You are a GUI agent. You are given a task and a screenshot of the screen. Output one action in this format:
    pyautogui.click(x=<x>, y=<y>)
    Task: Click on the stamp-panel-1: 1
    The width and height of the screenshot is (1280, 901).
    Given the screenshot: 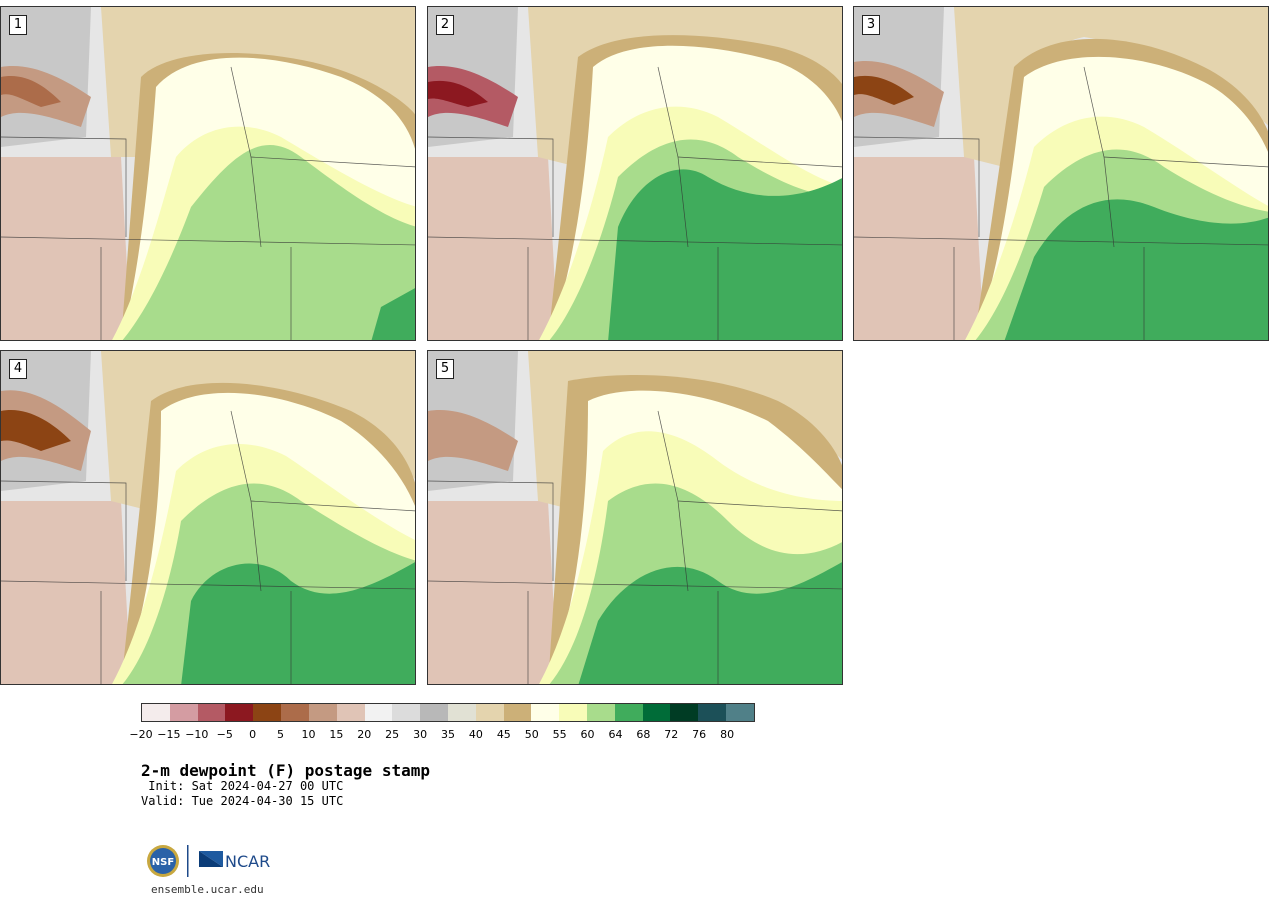 What is the action you would take?
    pyautogui.click(x=208, y=173)
    